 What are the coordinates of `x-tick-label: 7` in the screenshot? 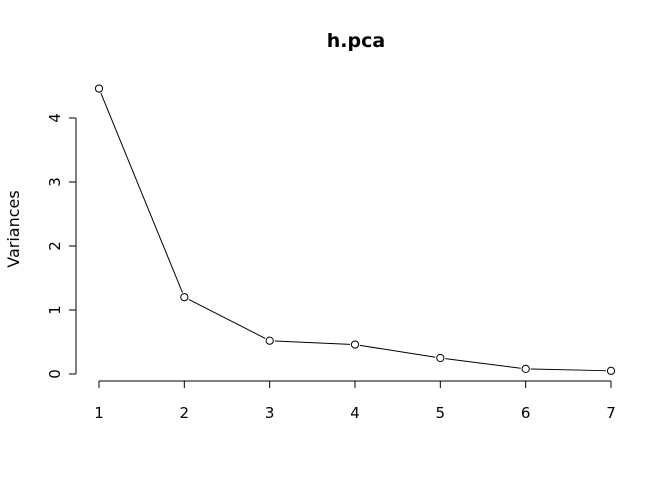 It's located at (611, 413).